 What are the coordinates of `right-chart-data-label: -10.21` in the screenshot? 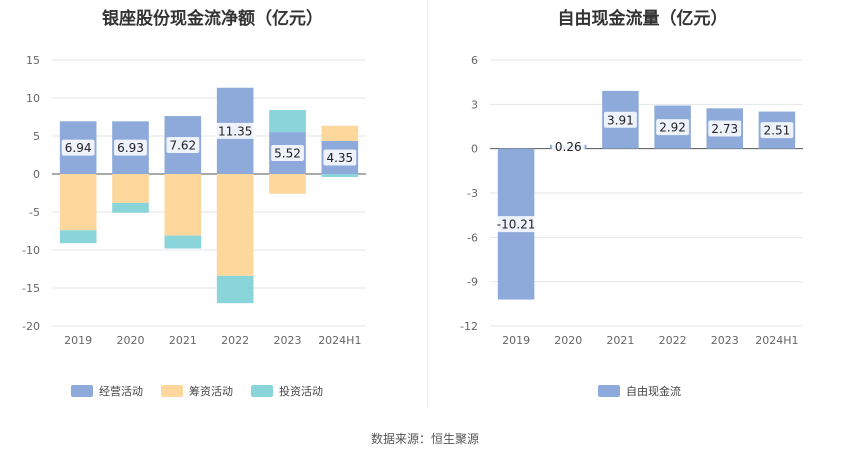 It's located at (516, 225).